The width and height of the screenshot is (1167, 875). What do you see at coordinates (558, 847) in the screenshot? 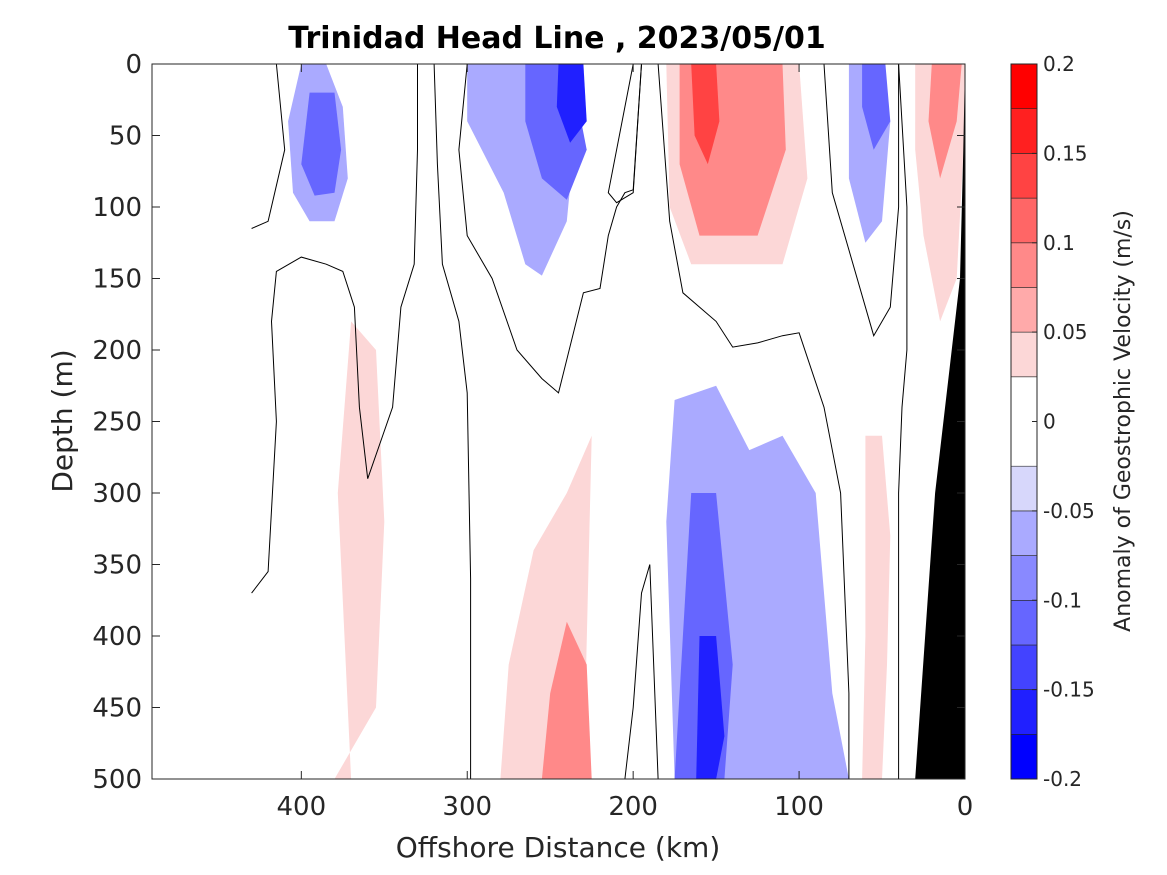
I see `x-axis-title: Offshore Distance (km)` at bounding box center [558, 847].